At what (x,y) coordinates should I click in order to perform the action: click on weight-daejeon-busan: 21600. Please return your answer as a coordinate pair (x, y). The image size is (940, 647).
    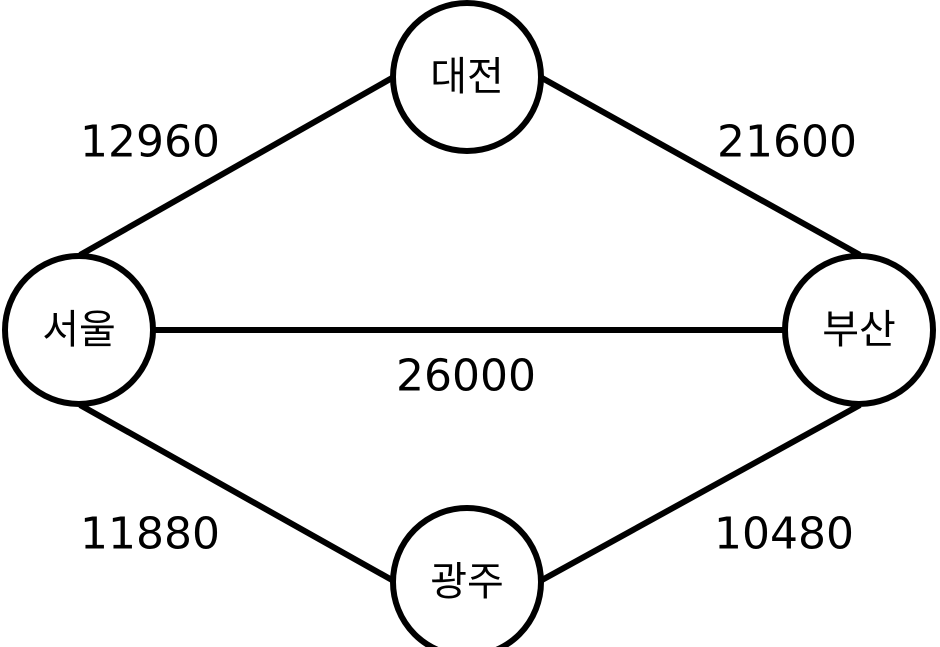
    Looking at the image, I should click on (787, 142).